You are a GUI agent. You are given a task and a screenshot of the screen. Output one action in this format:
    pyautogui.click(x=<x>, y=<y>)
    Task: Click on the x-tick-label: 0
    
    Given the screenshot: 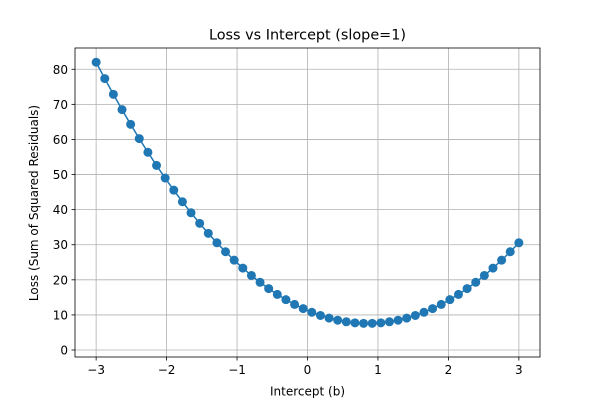 What is the action you would take?
    pyautogui.click(x=308, y=370)
    